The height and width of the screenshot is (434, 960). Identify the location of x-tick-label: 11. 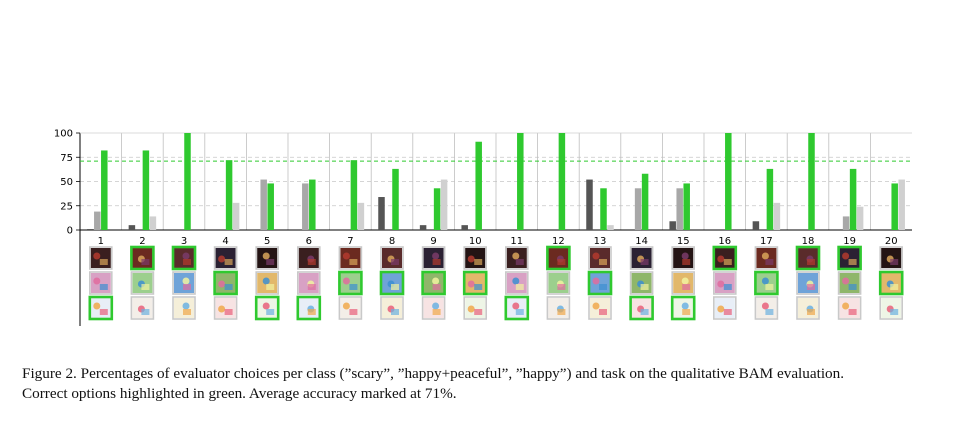
(516, 241).